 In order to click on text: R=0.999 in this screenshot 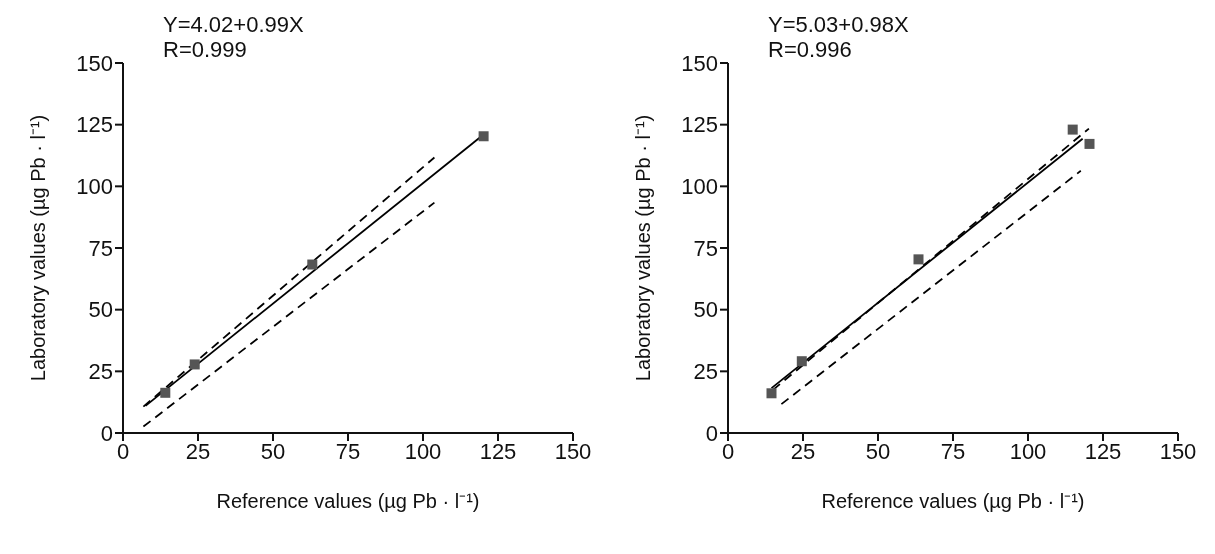, I will do `click(205, 49)`.